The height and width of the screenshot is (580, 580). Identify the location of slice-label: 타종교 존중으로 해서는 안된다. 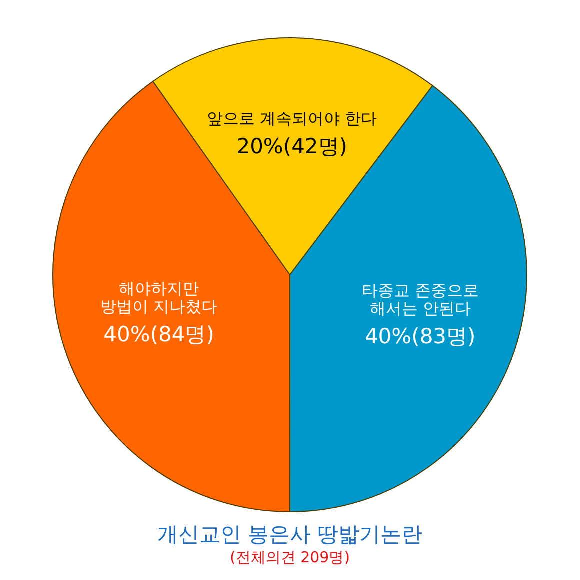
(420, 299).